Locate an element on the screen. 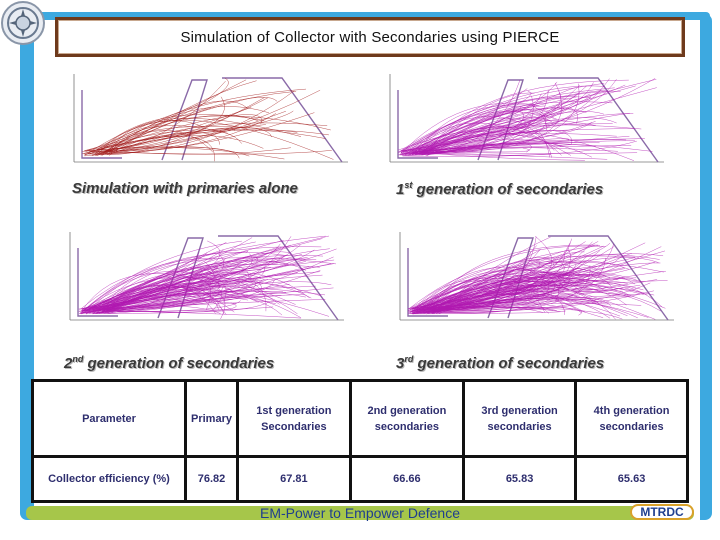  plot-primaries is located at coordinates (202, 120).